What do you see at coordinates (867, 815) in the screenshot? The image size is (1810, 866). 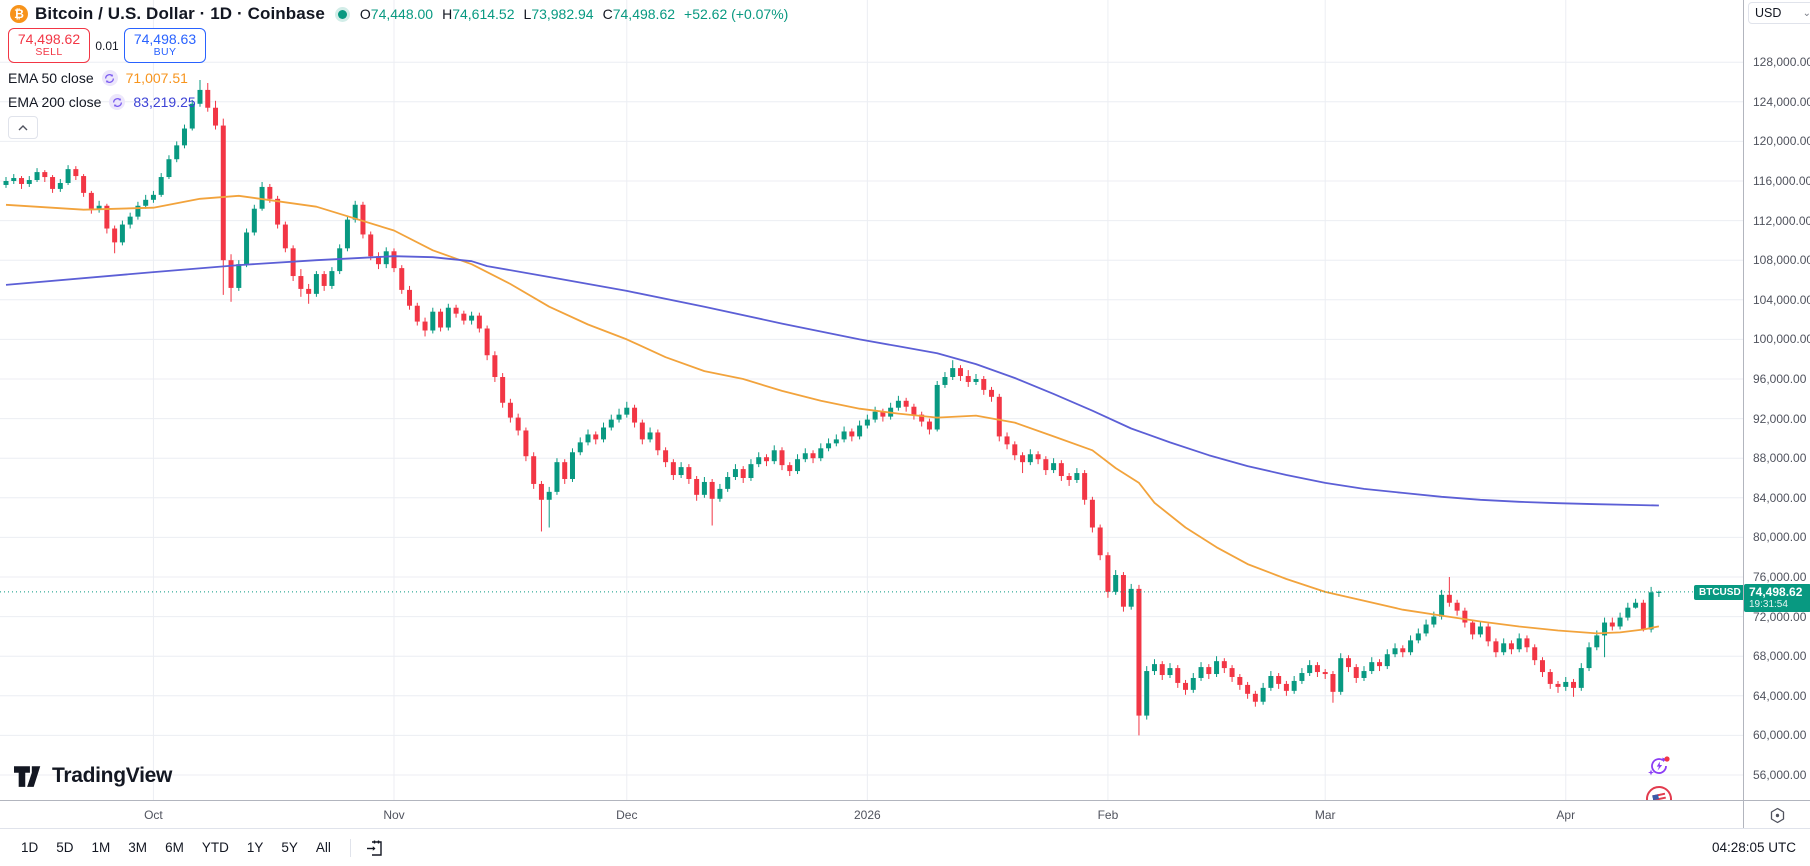 I see `time-tick-label: 2026` at bounding box center [867, 815].